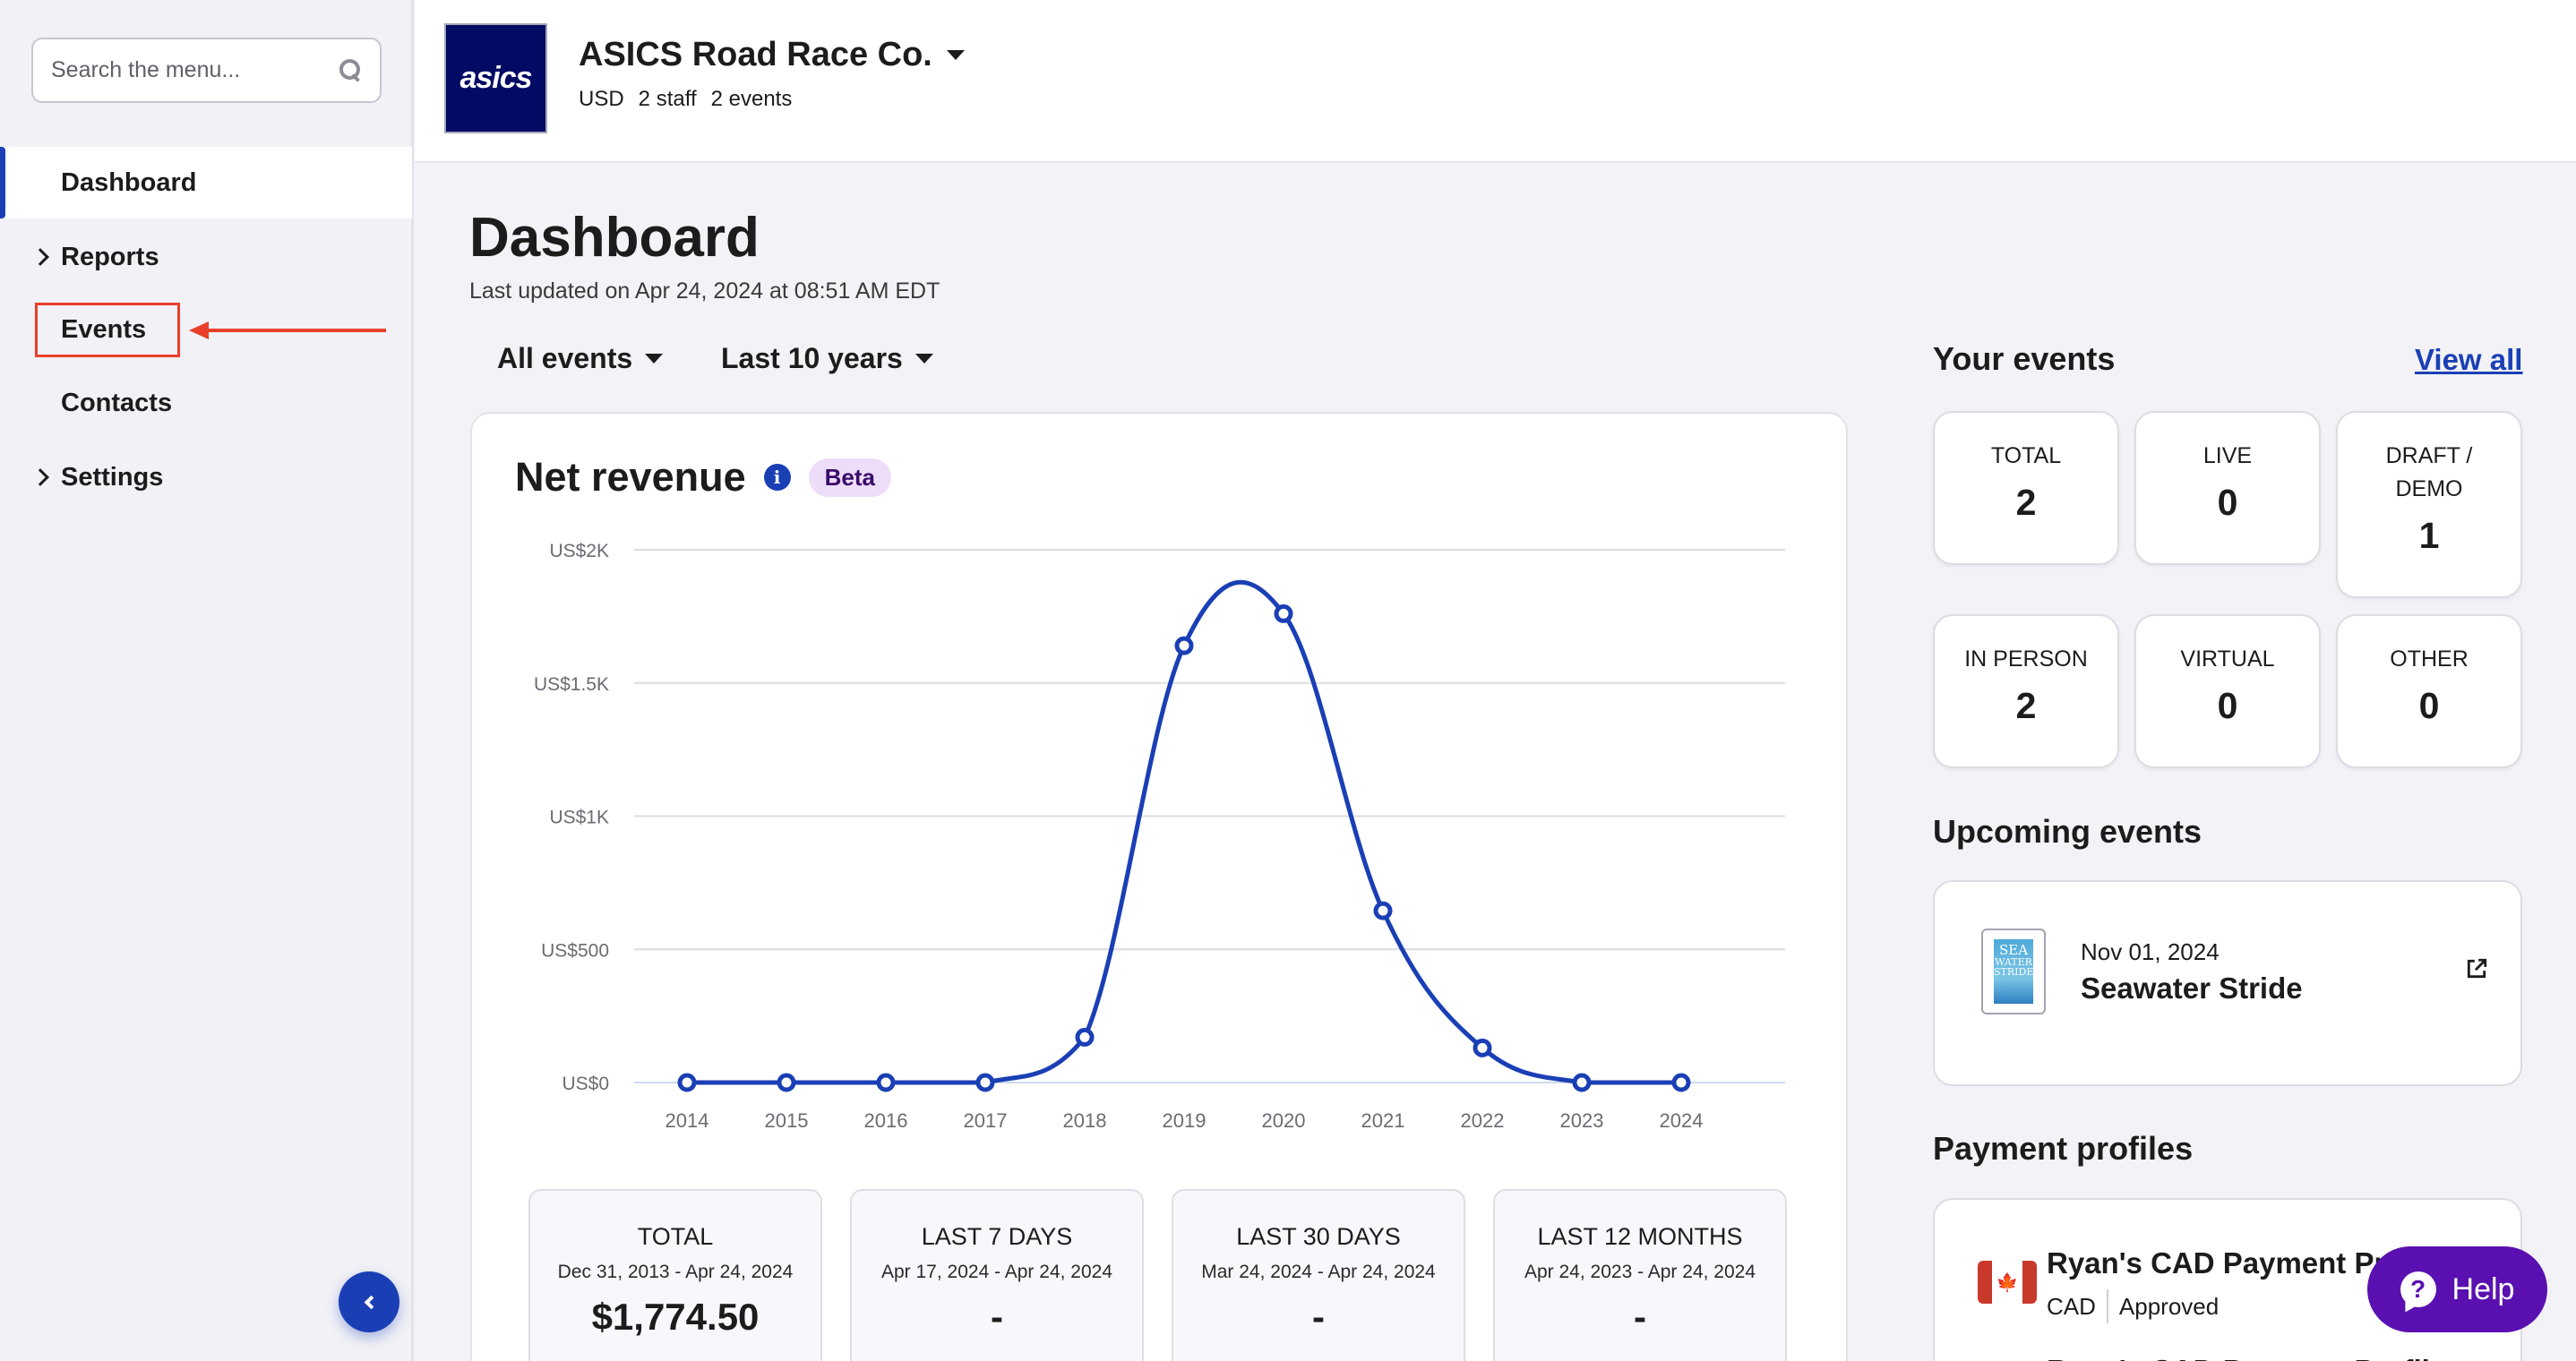 This screenshot has width=2576, height=1361. I want to click on event-name: Seawater Stride, so click(2192, 989).